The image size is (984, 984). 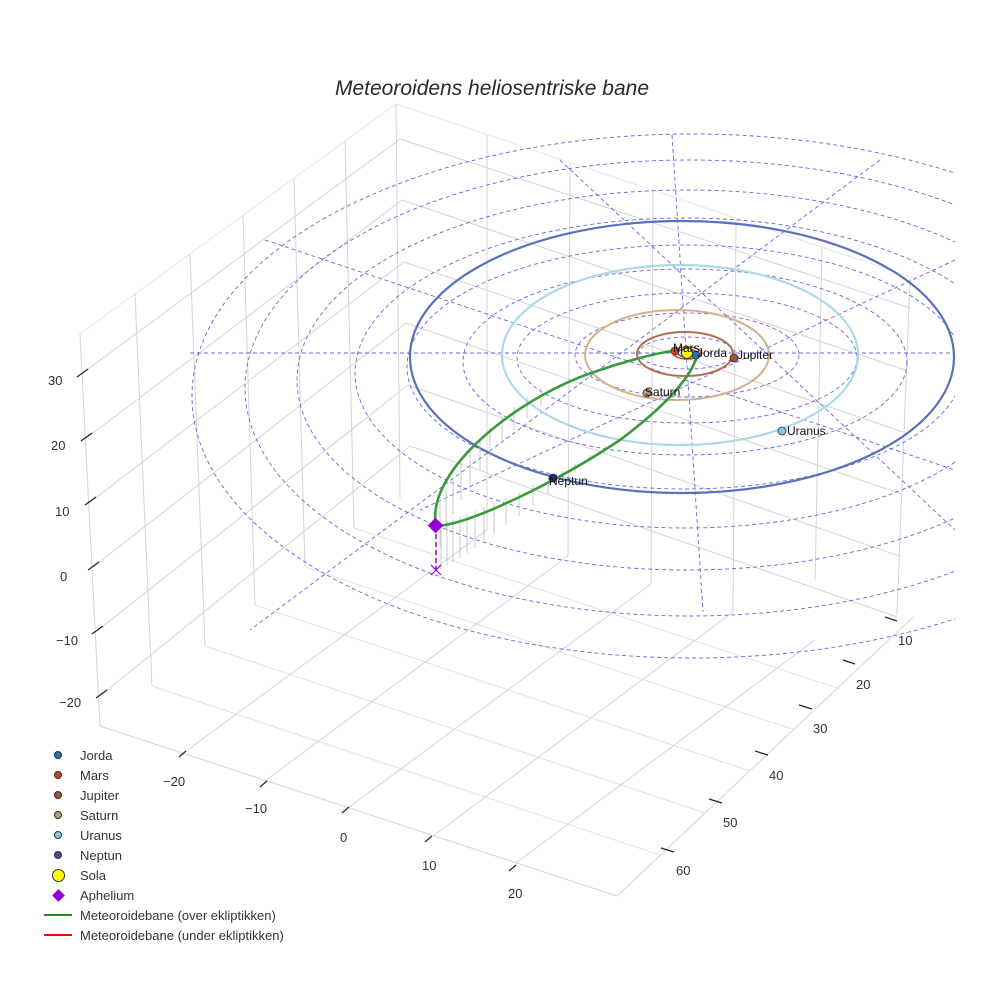 What do you see at coordinates (161, 815) in the screenshot?
I see `legend-item-saturn: Saturn` at bounding box center [161, 815].